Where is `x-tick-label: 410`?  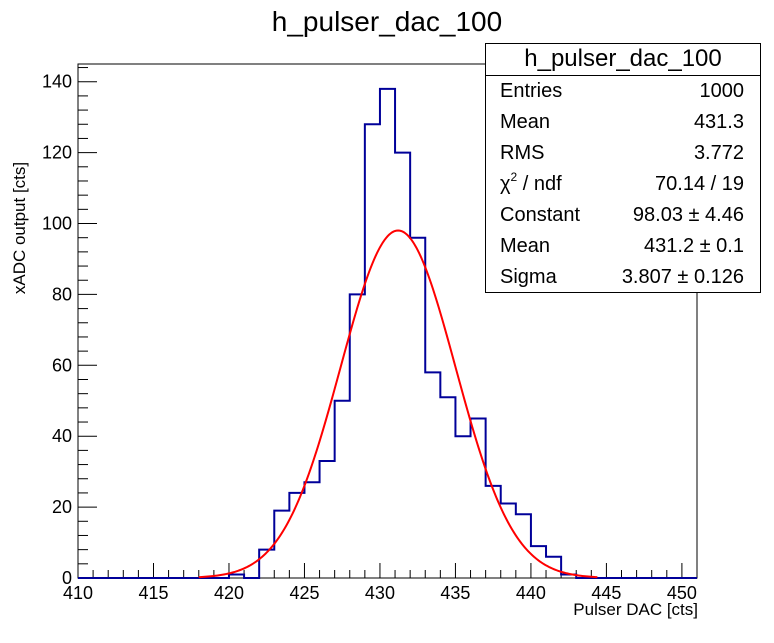
x-tick-label: 410 is located at coordinates (78, 593).